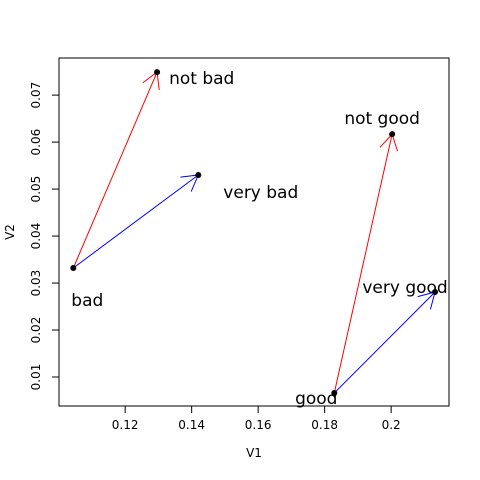 The height and width of the screenshot is (480, 480). I want to click on y-tick-label: 0.01, so click(36, 377).